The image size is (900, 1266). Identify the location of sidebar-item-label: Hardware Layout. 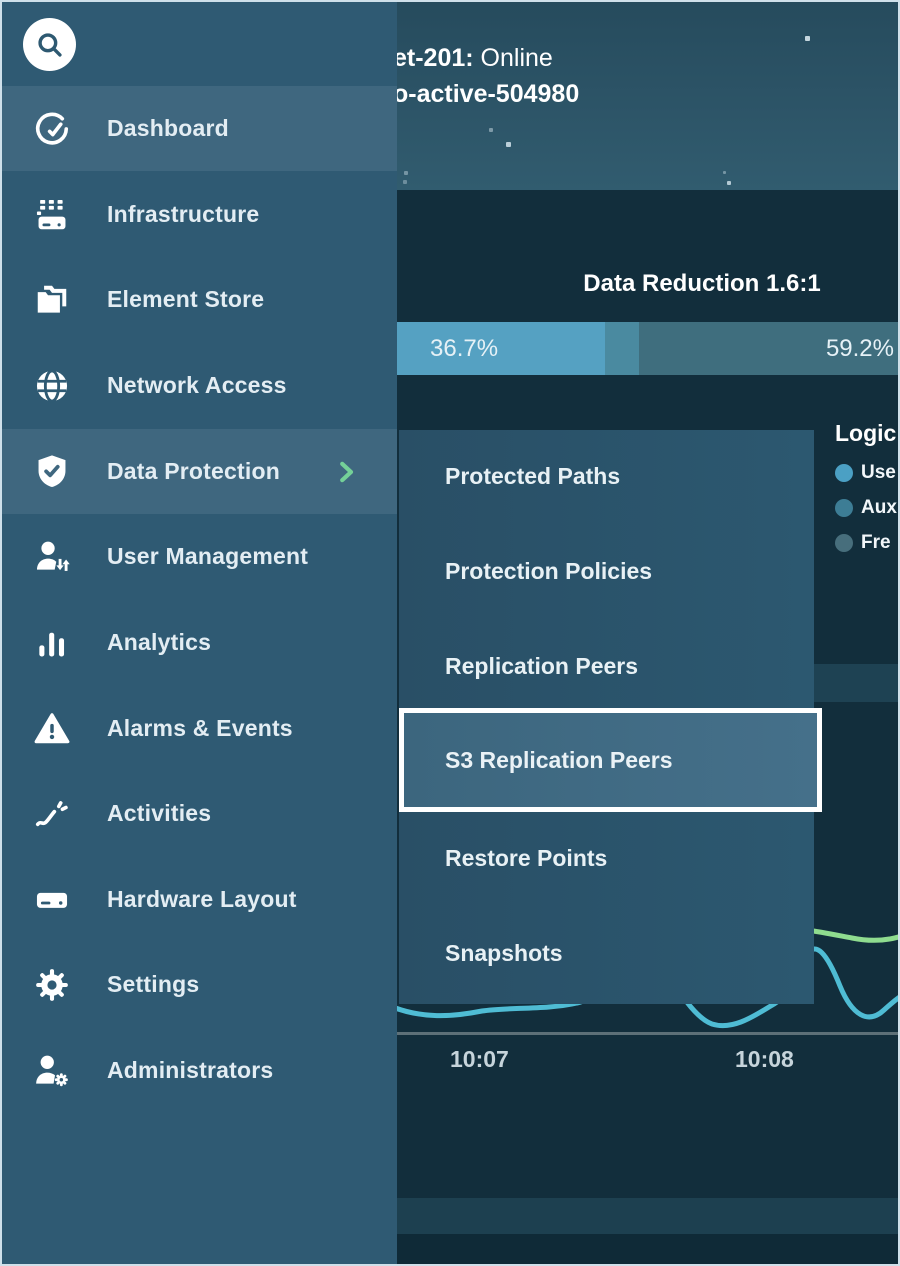
(202, 899).